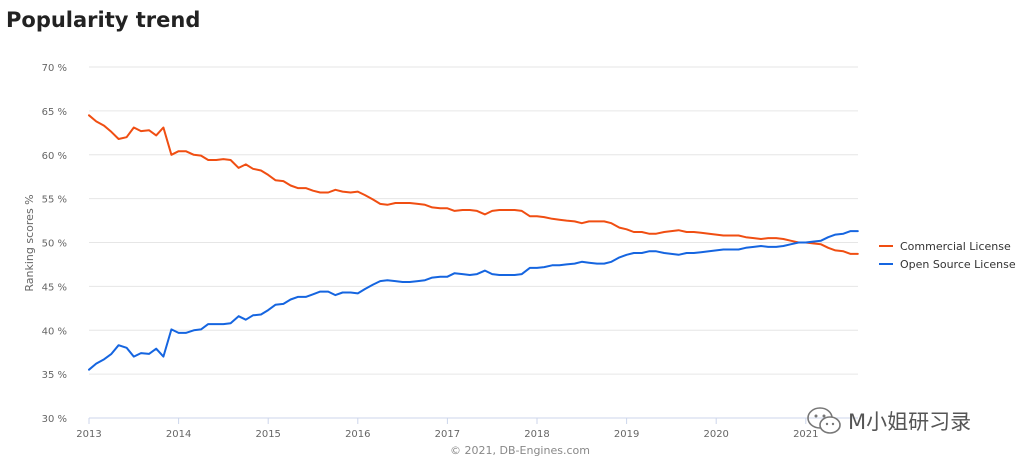  What do you see at coordinates (886, 246) in the screenshot?
I see `legend-swatch-commercial` at bounding box center [886, 246].